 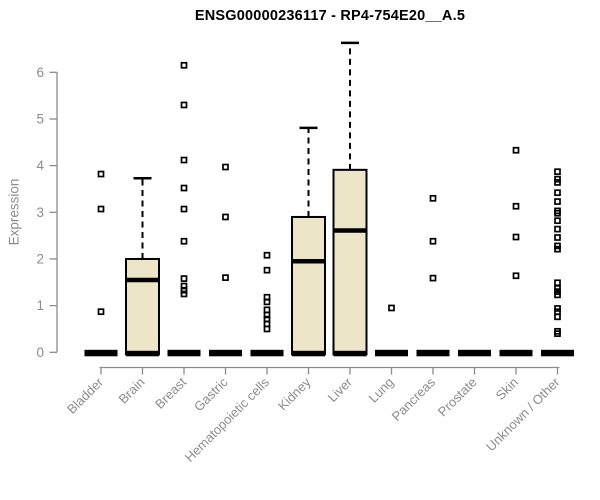 What do you see at coordinates (267, 353) in the screenshot?
I see `collapsed-box-hematopoietic-cells` at bounding box center [267, 353].